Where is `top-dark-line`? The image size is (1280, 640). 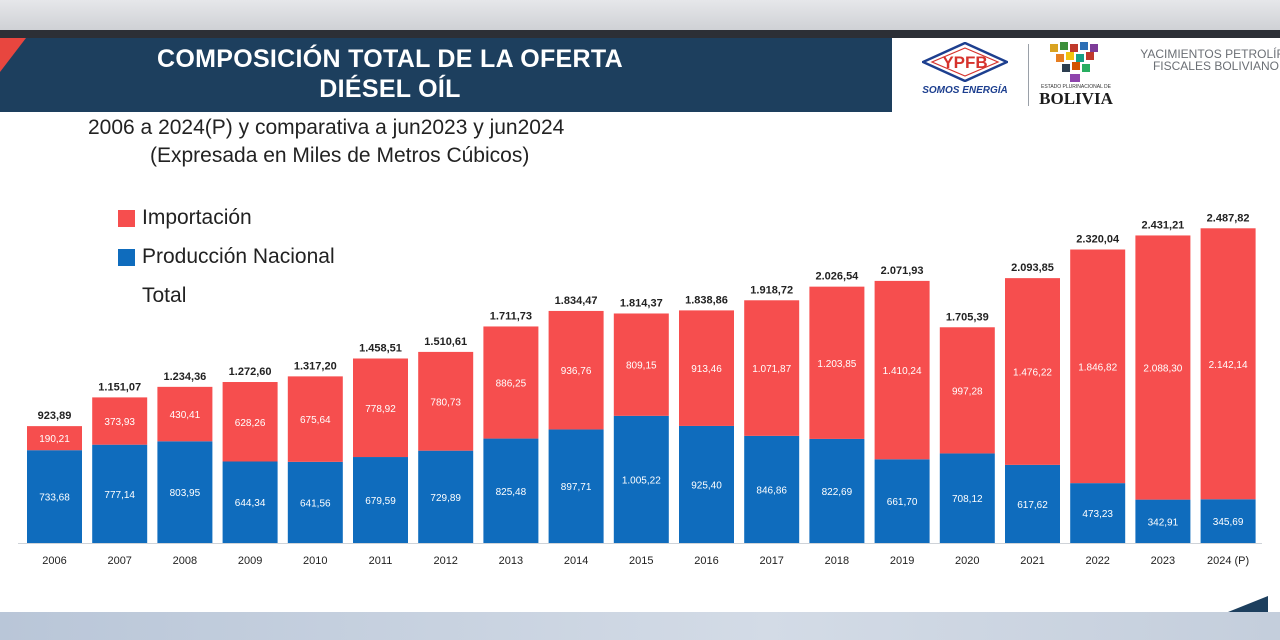
top-dark-line is located at coordinates (640, 34).